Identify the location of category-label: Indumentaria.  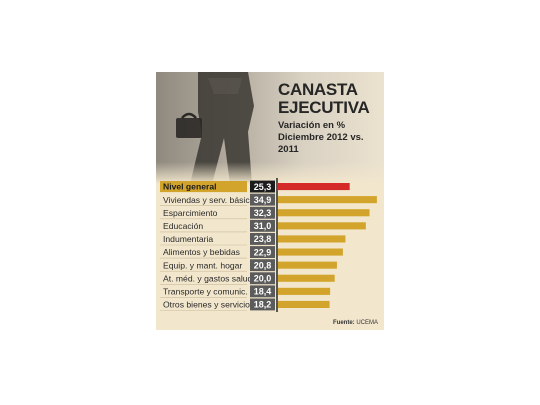
(188, 239).